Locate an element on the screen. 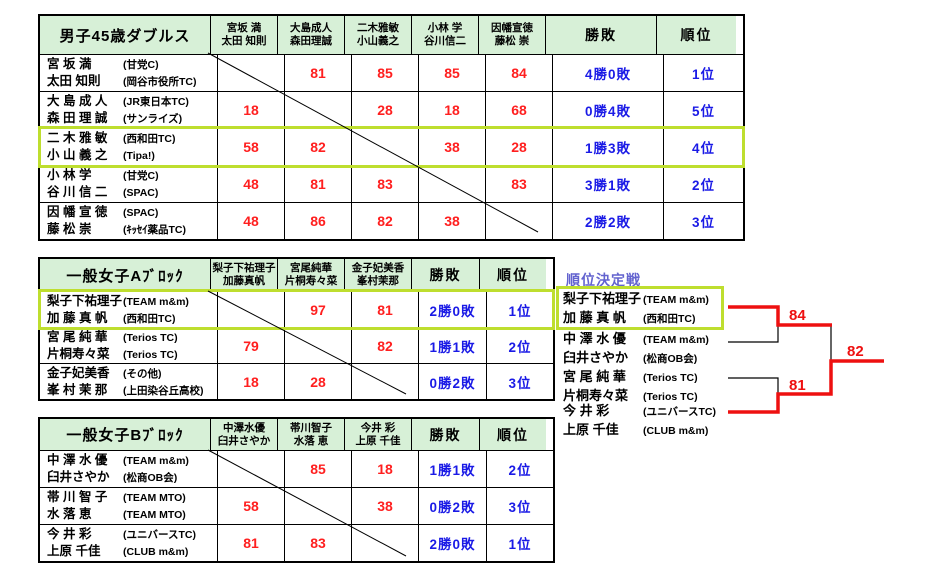 The height and width of the screenshot is (577, 935). opponent-name-1: 大島成人 is located at coordinates (311, 28).